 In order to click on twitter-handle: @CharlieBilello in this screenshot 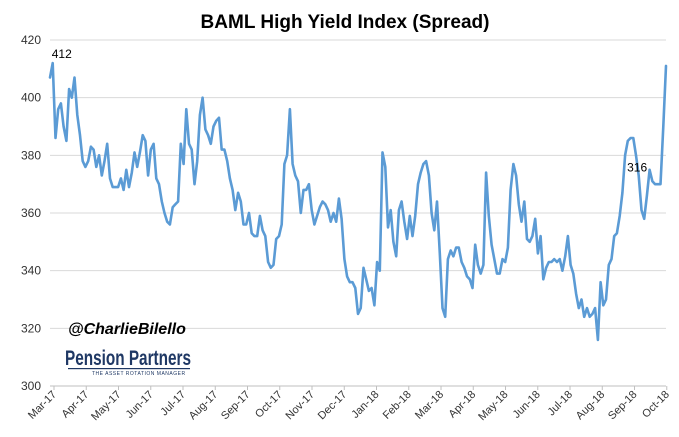, I will do `click(127, 329)`.